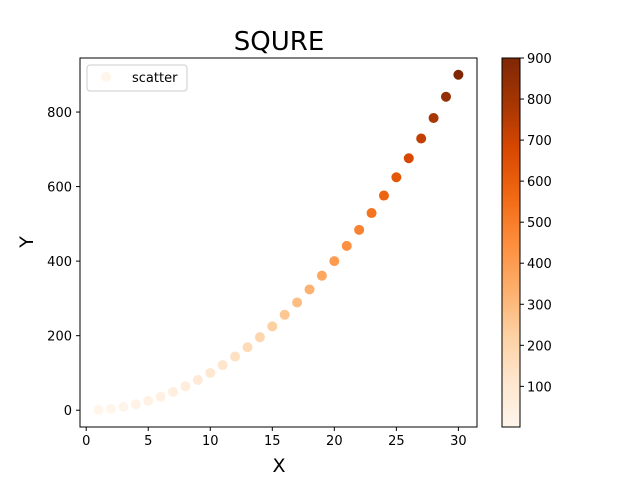 This screenshot has width=640, height=480. I want to click on y-axis-ticks: 0 200 400 600 800, so click(63, 262).